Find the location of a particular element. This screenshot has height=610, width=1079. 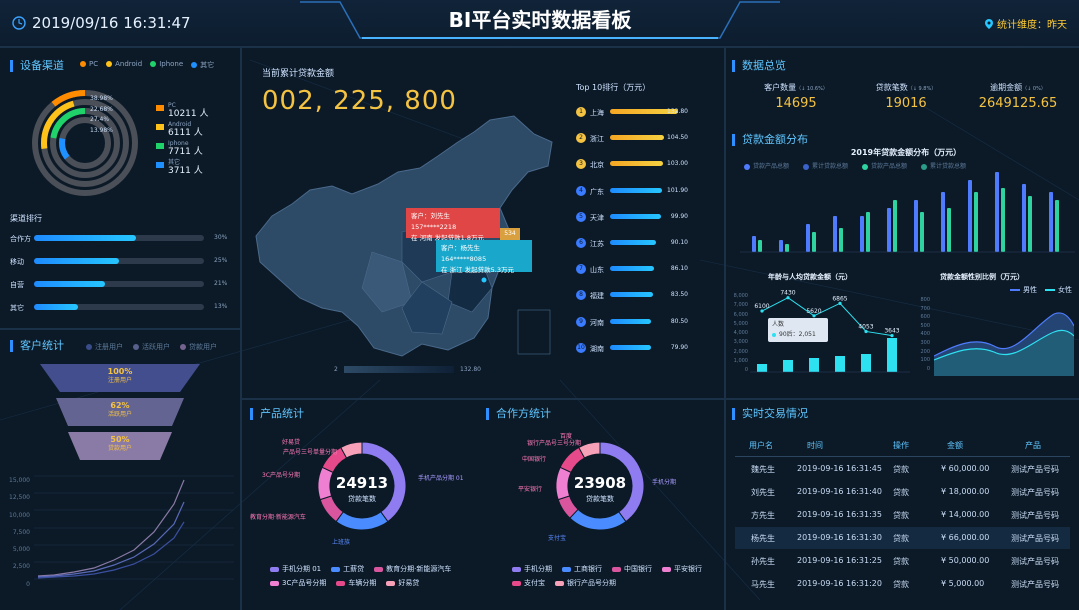

legend-item: 车辆分期 is located at coordinates (356, 583).